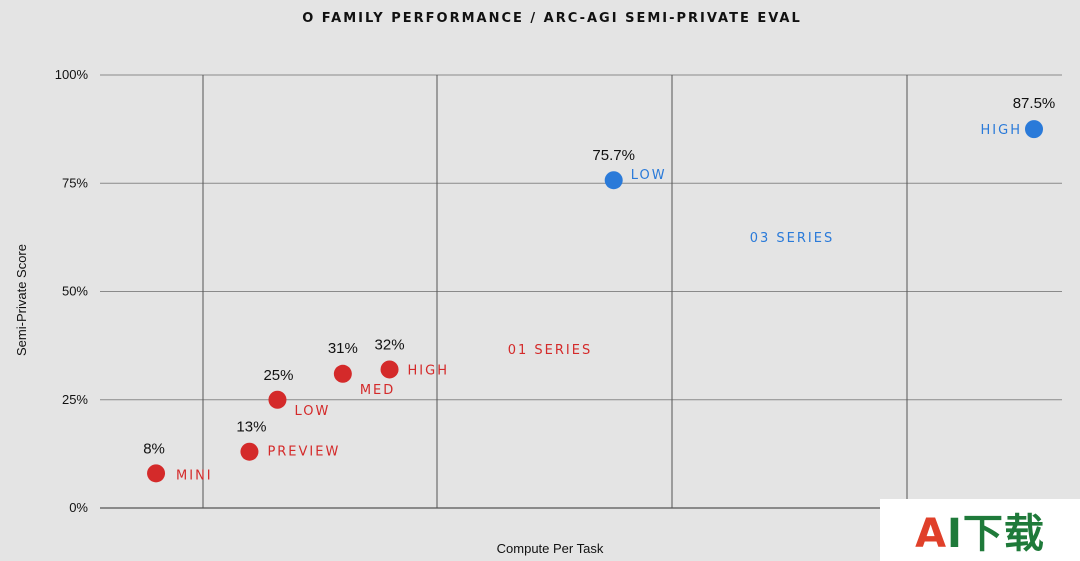  I want to click on watermark-text: AI下载, so click(980, 534).